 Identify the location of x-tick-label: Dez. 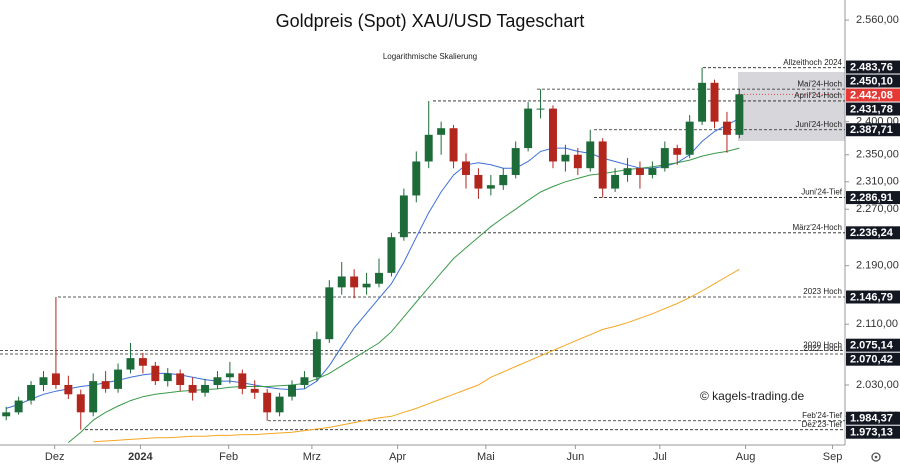
(55, 457).